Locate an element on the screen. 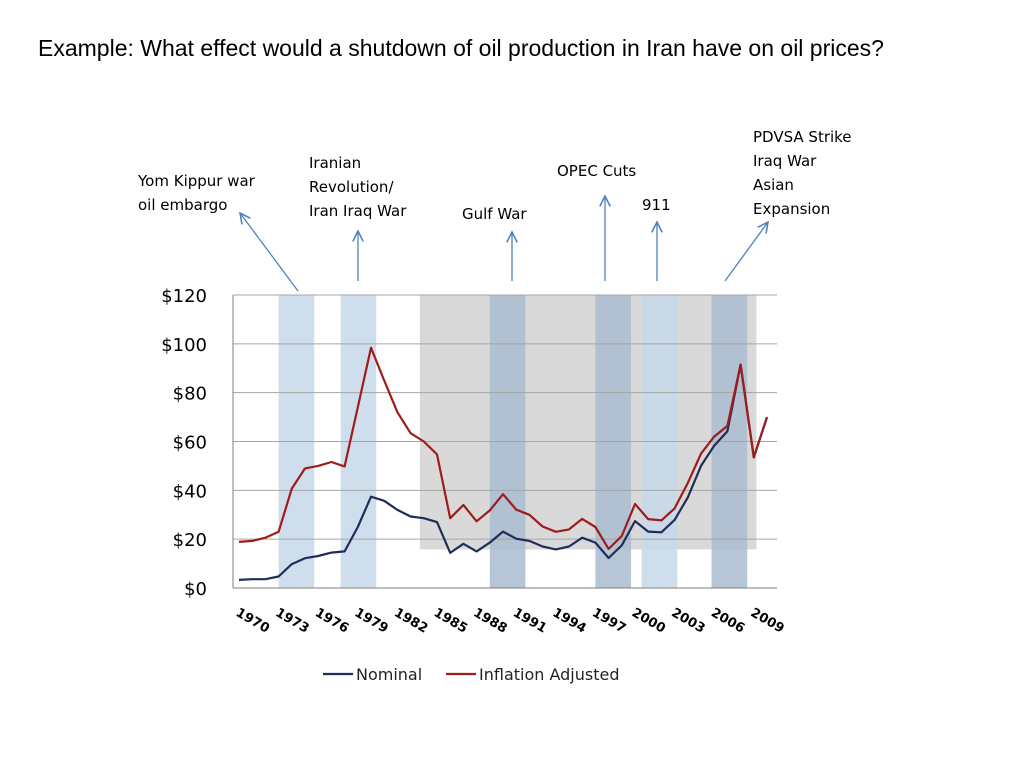 Image resolution: width=1024 pixels, height=768 pixels. y-tick-label: $80 is located at coordinates (190, 394).